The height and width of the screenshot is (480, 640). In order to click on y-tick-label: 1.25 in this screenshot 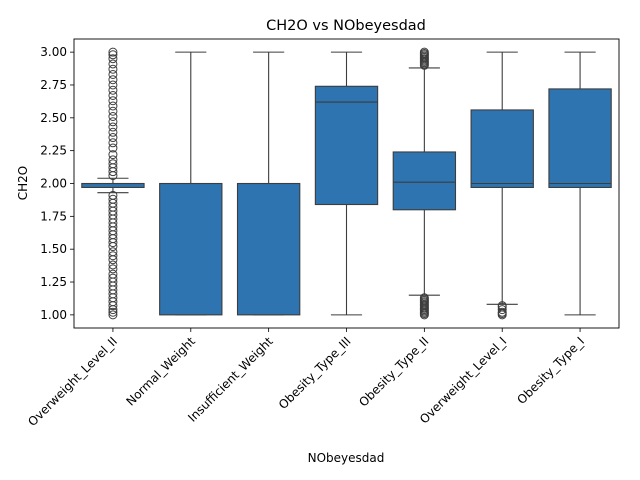, I will do `click(53, 282)`.